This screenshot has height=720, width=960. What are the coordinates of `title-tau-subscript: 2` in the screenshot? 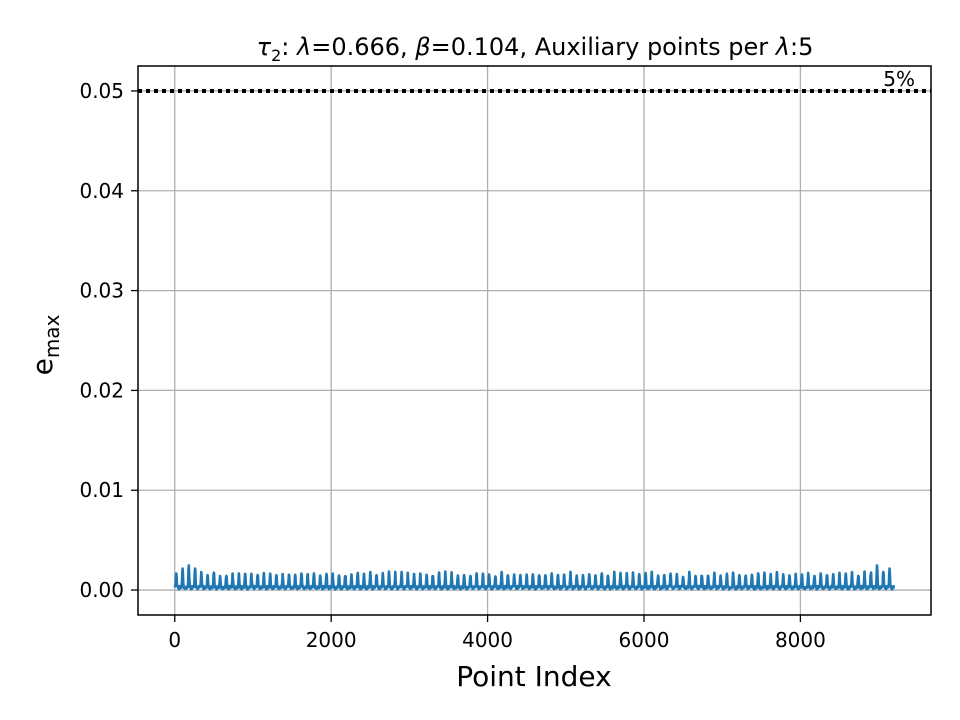 It's located at (276, 55).